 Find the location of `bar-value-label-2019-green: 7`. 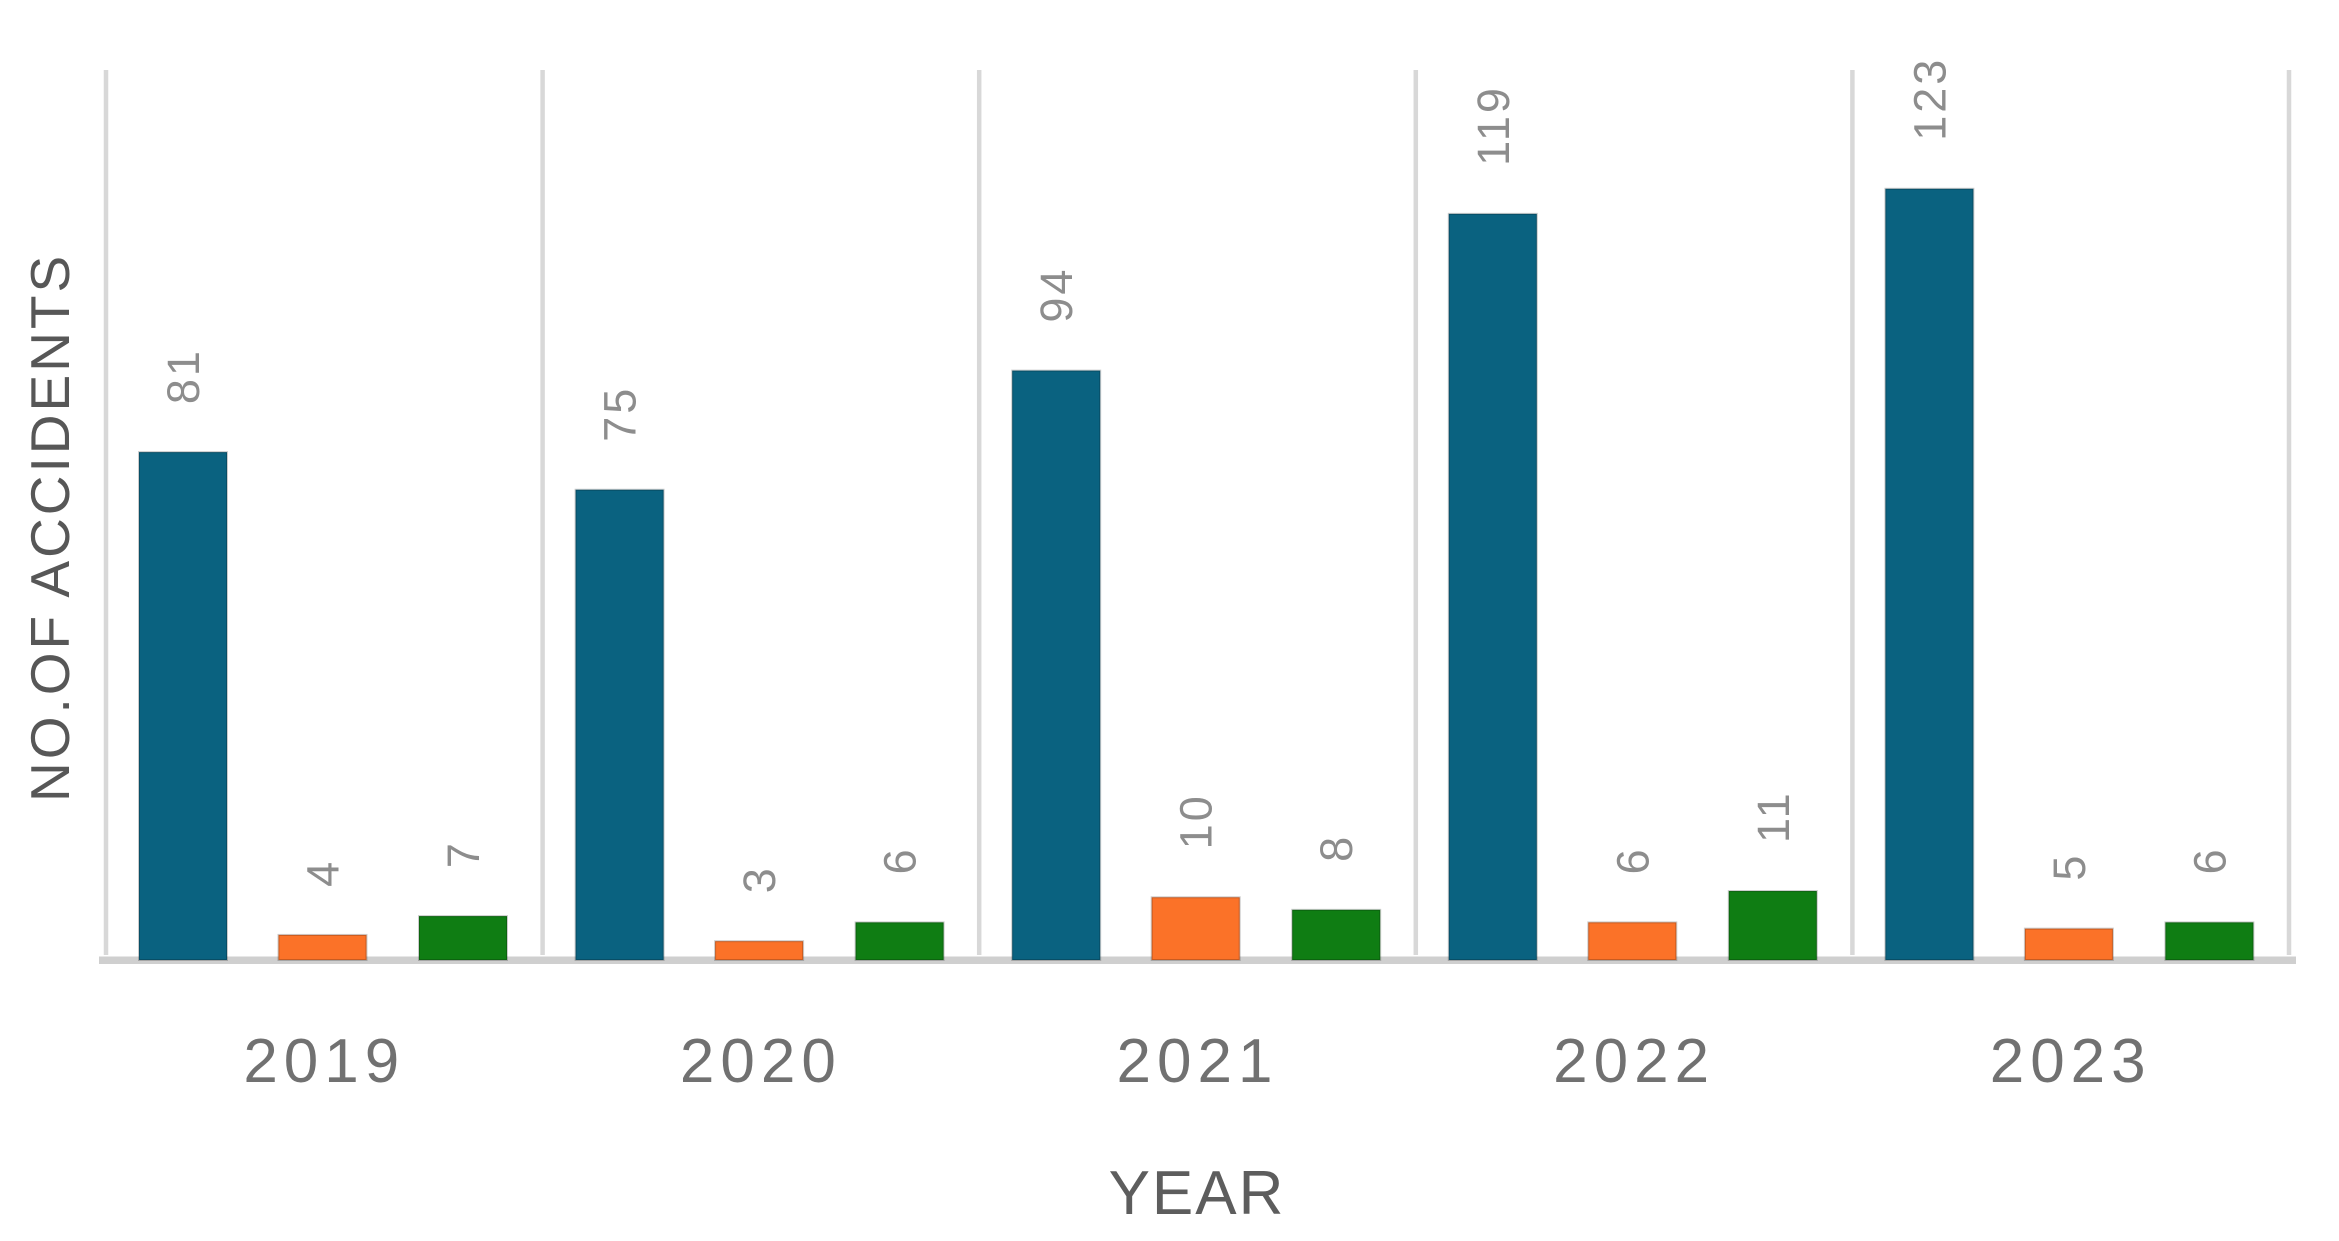

bar-value-label-2019-green: 7 is located at coordinates (463, 854).